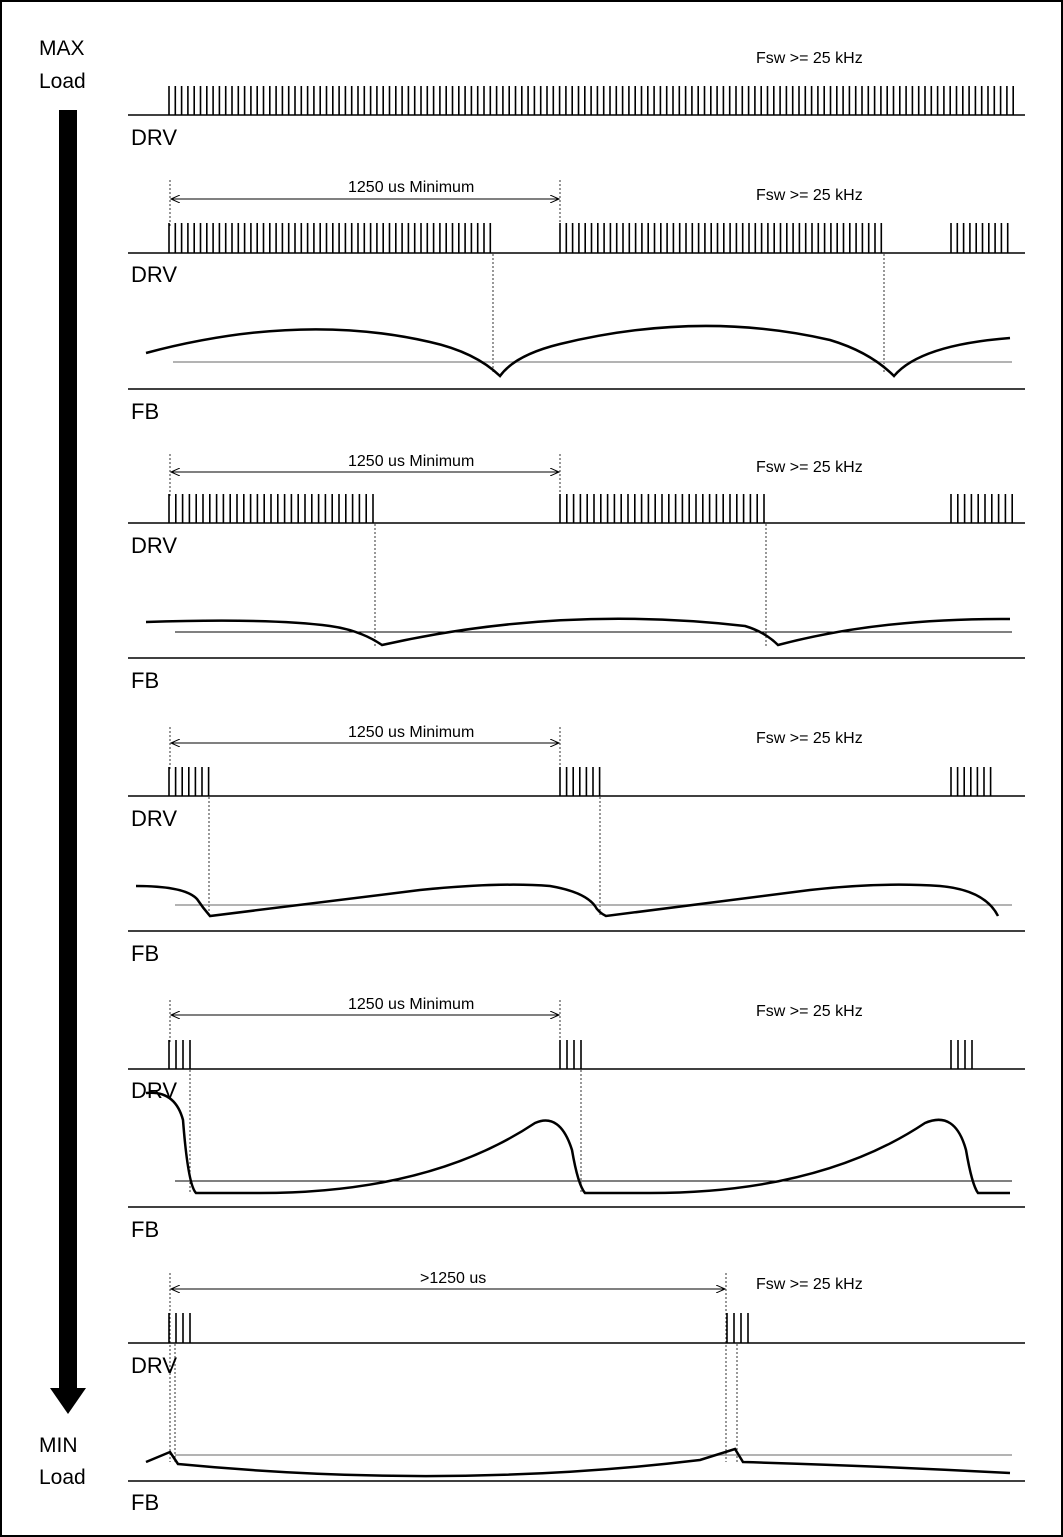 The width and height of the screenshot is (1063, 1537). Describe the element at coordinates (576, 573) in the screenshot. I see `panel-2: 1250 us Minimum Fsw >= 25 kHz DRV FB` at that location.